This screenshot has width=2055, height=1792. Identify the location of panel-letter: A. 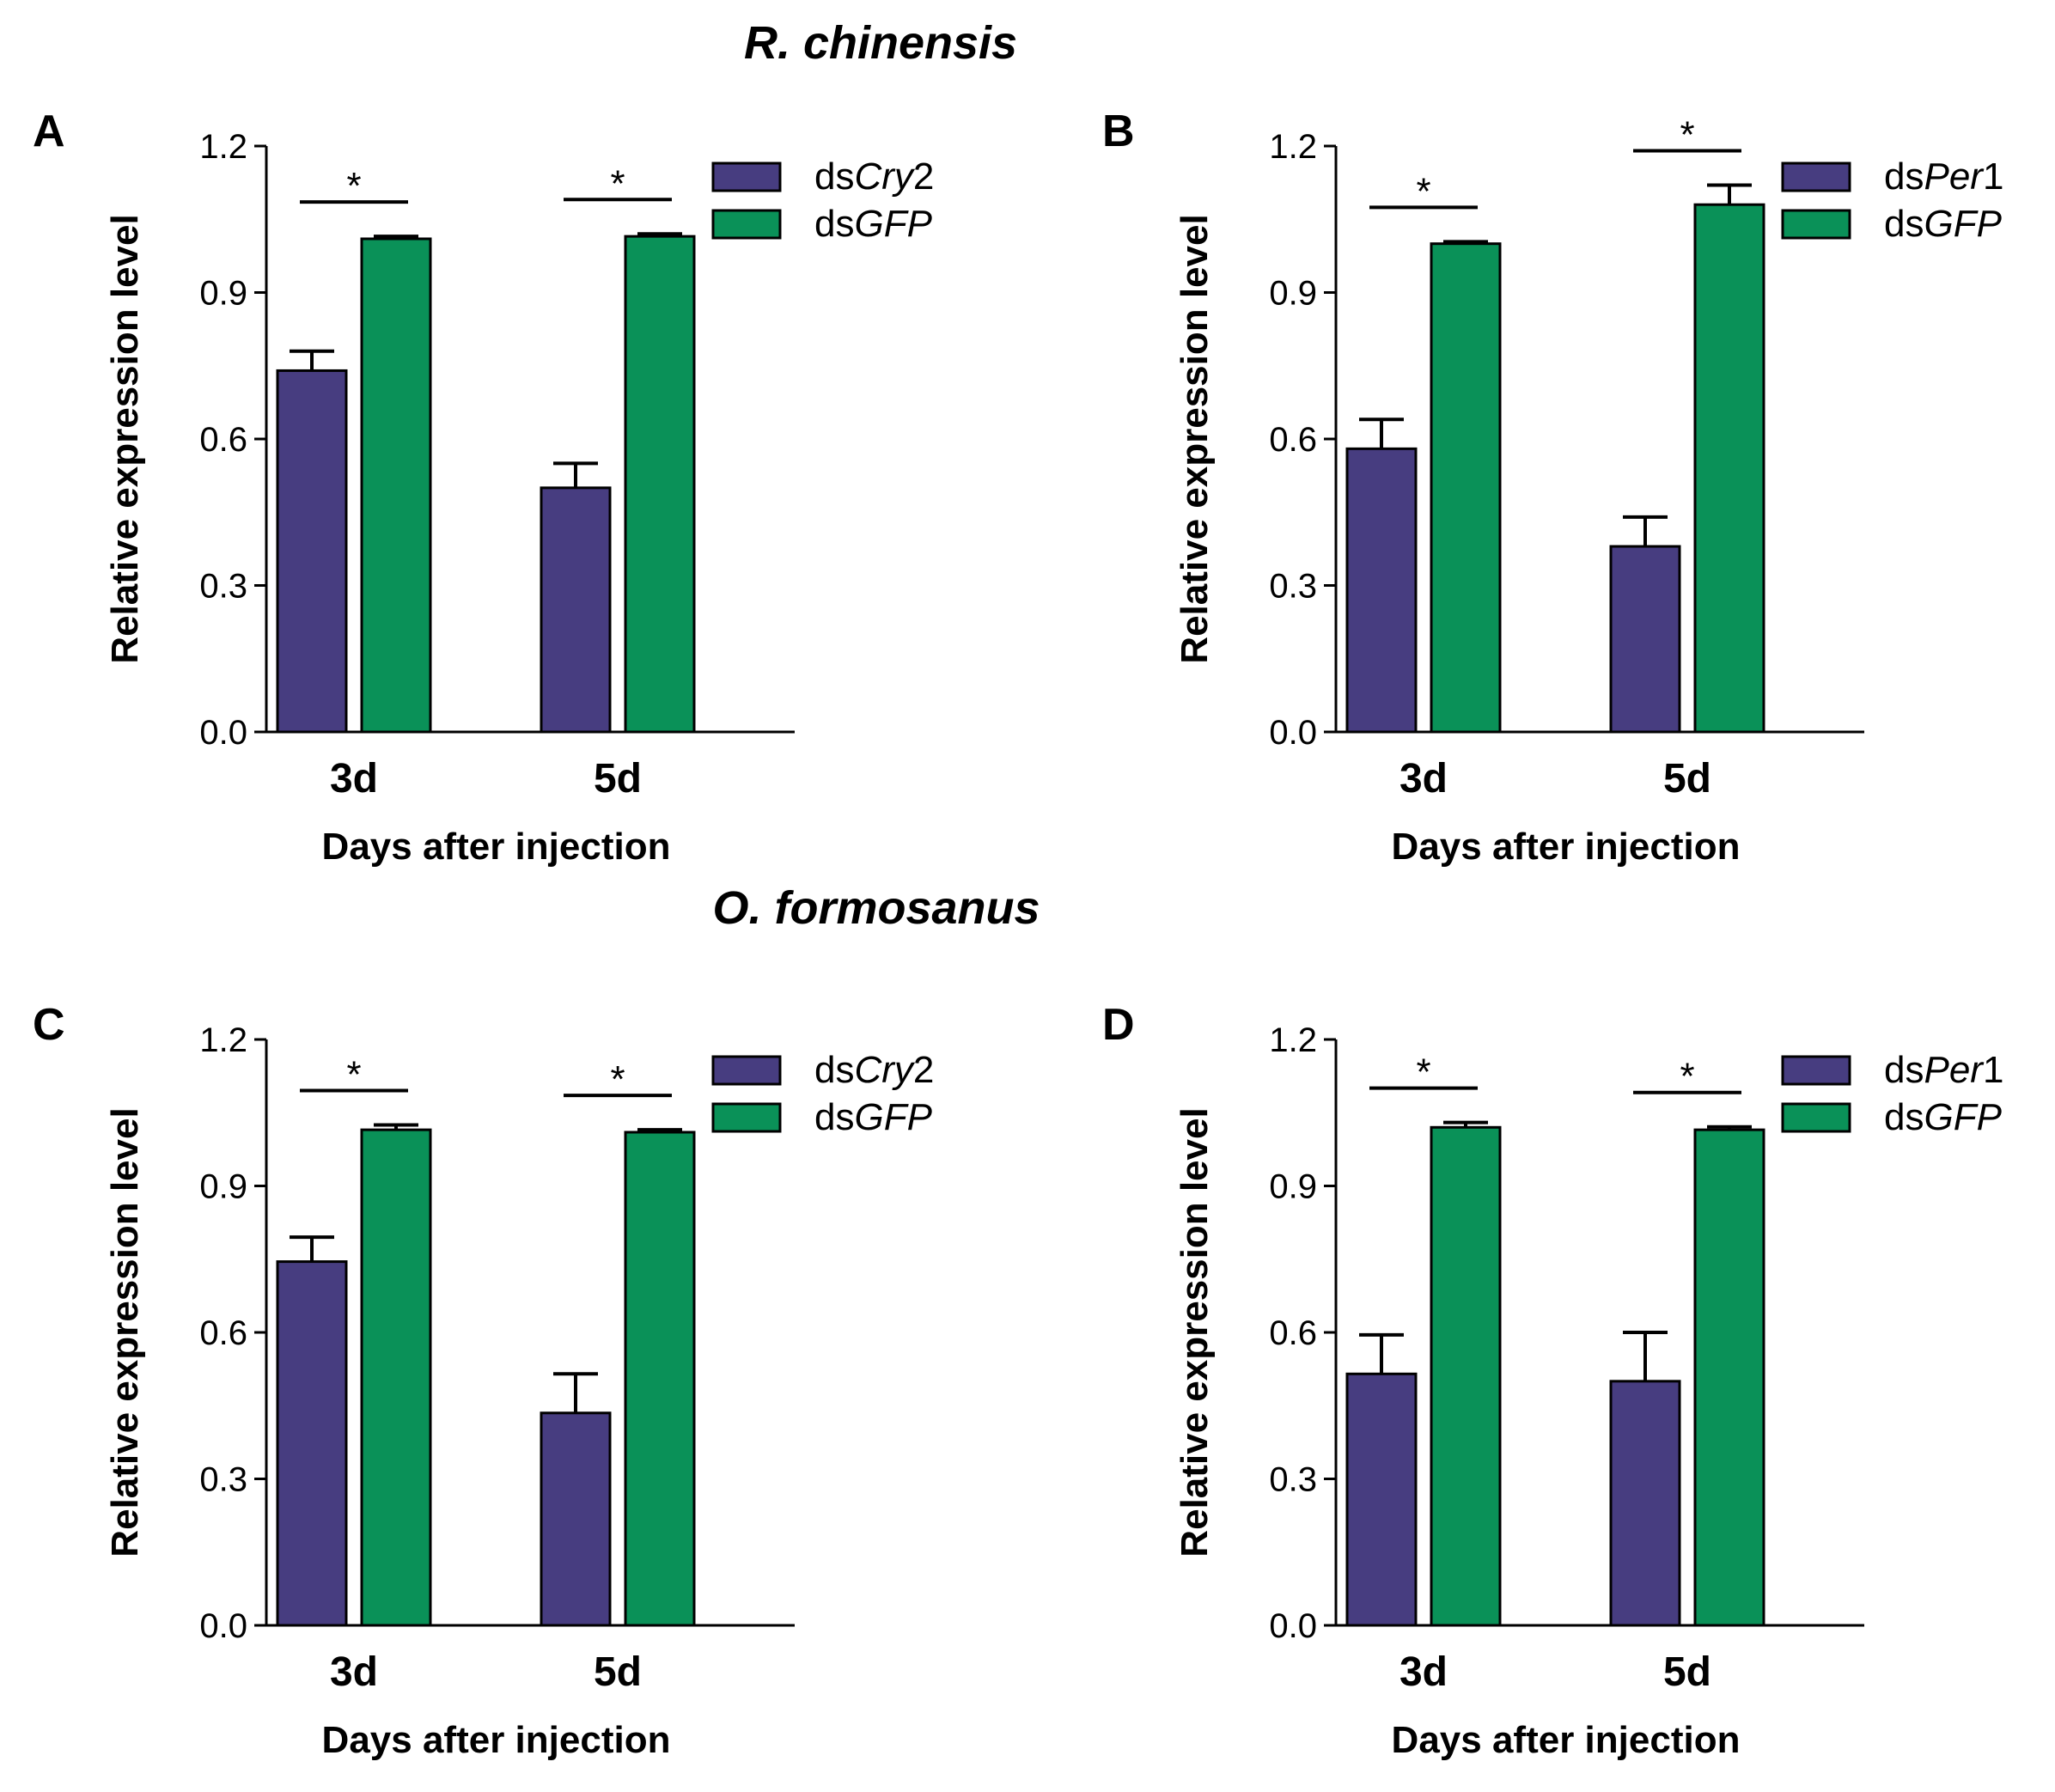
(49, 131).